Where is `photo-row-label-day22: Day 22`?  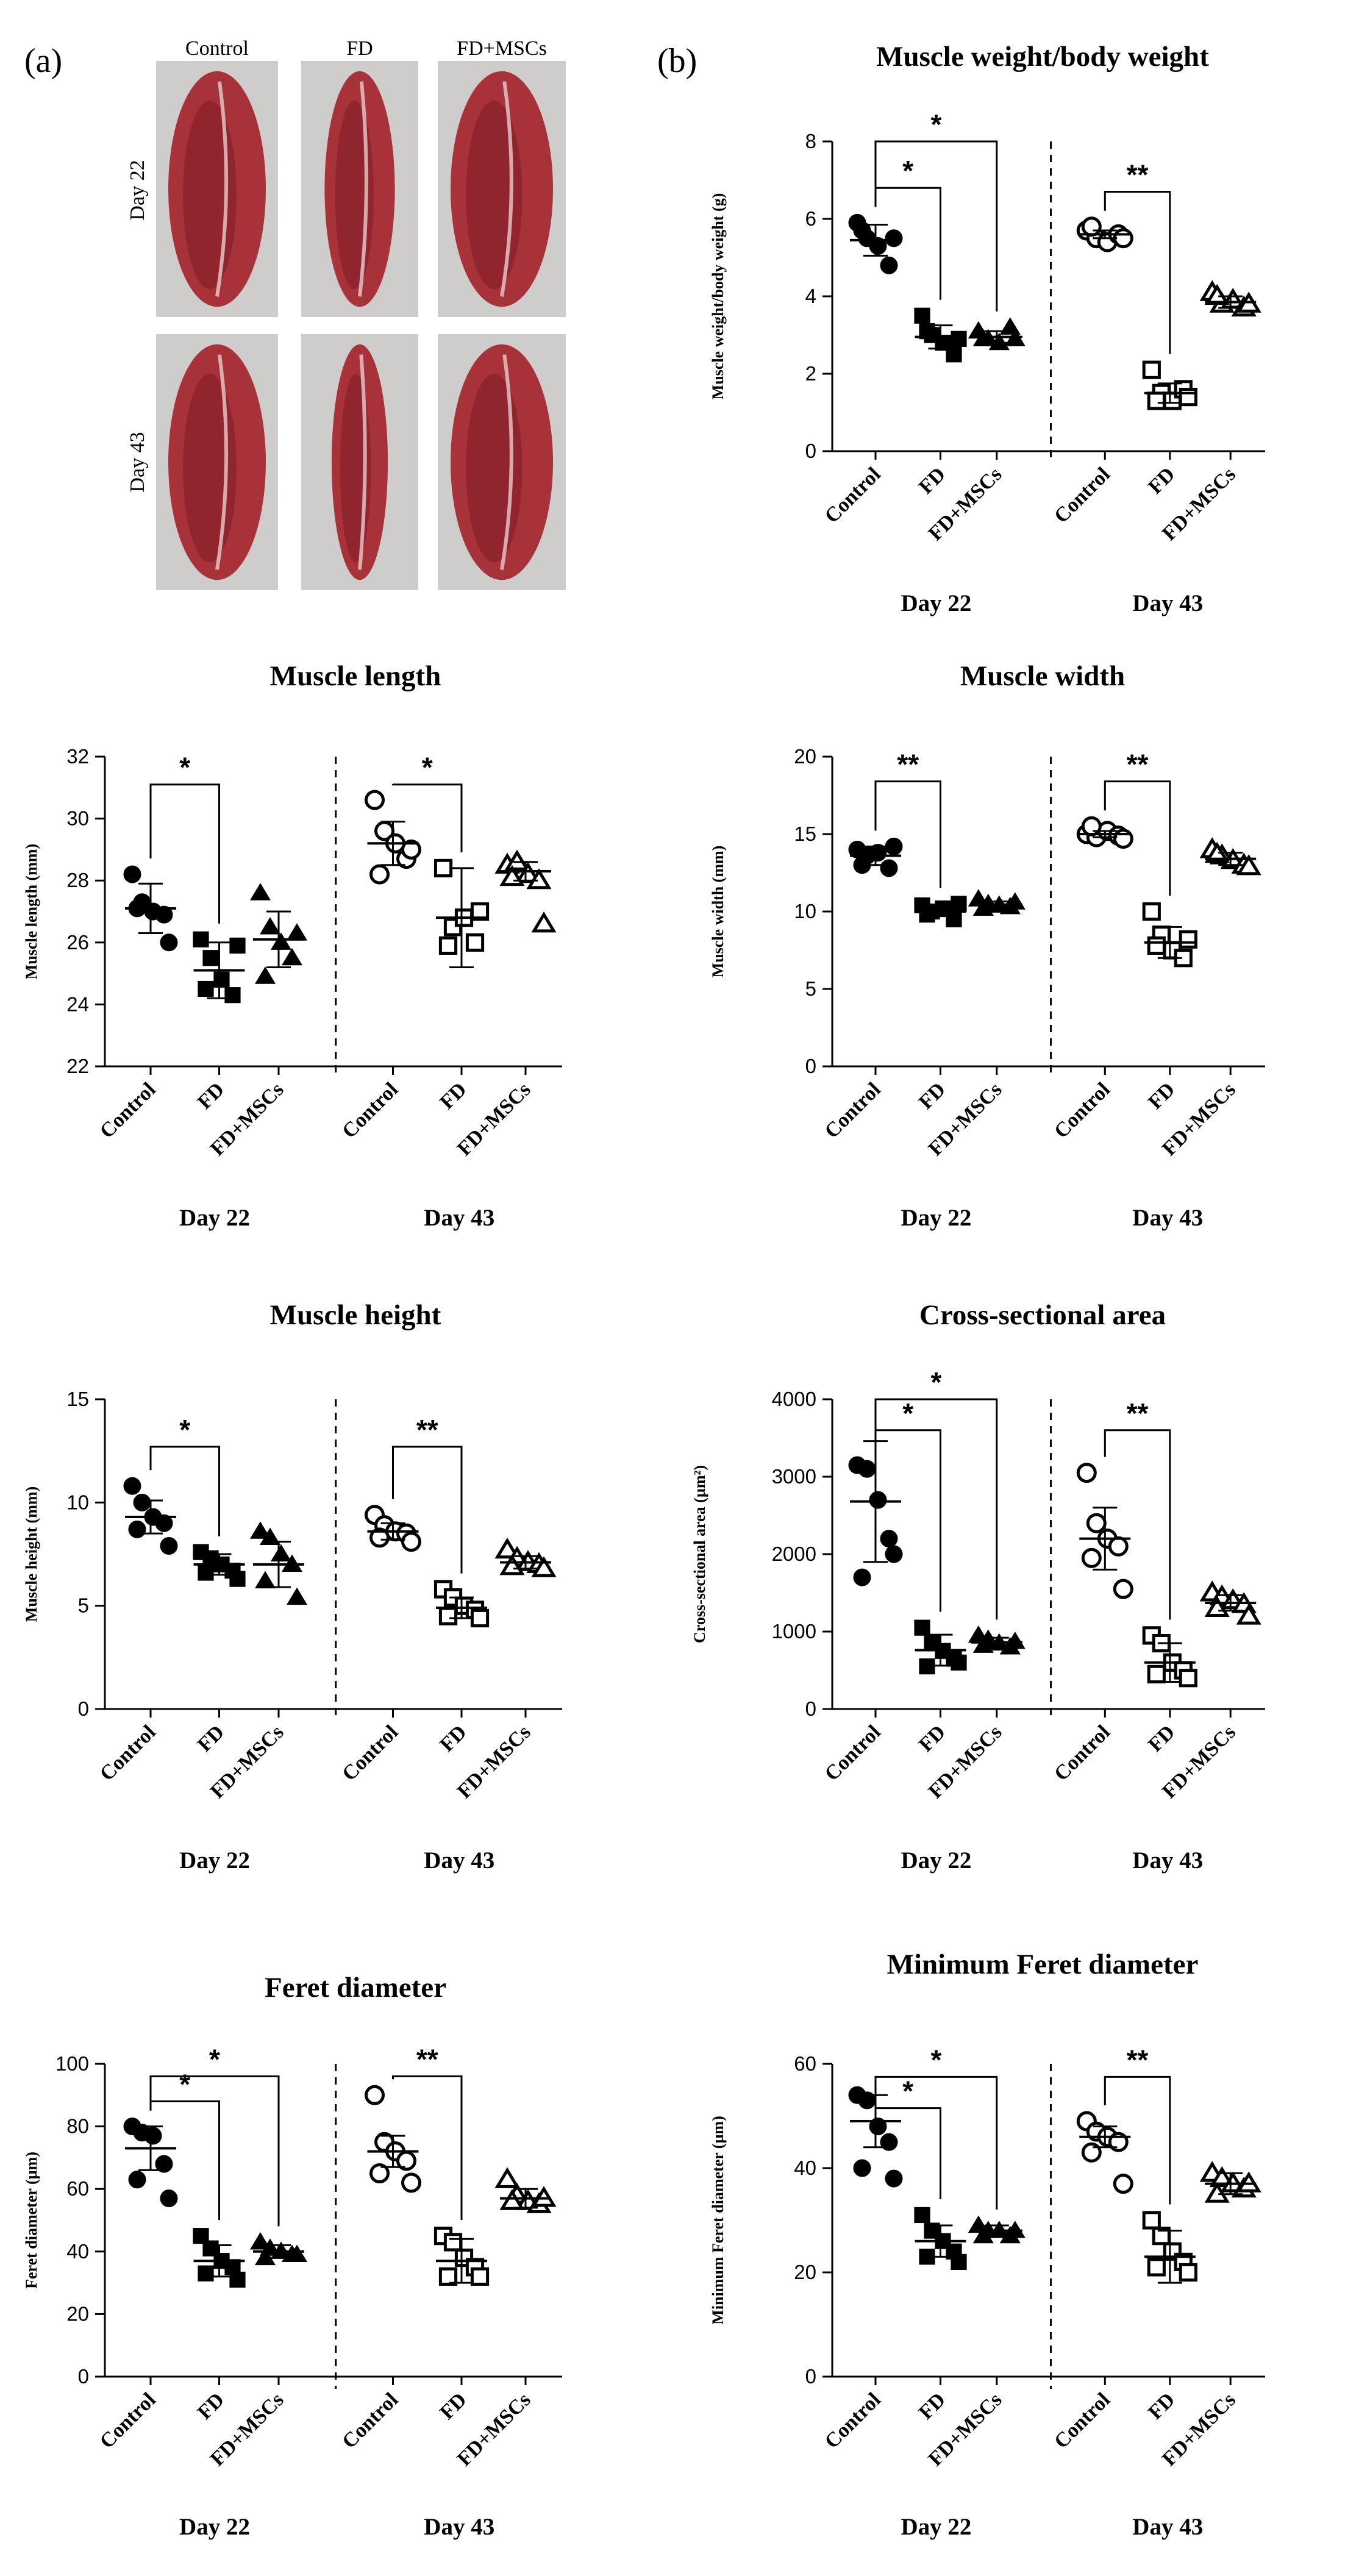 photo-row-label-day22: Day 22 is located at coordinates (137, 190).